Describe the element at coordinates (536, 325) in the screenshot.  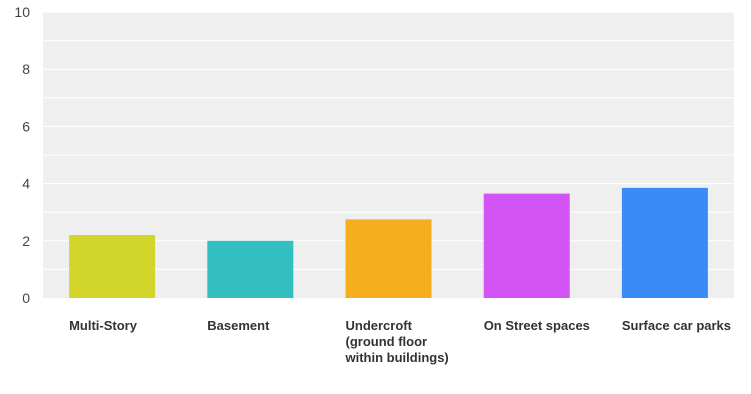
I see `x-category-label: On Street spaces` at that location.